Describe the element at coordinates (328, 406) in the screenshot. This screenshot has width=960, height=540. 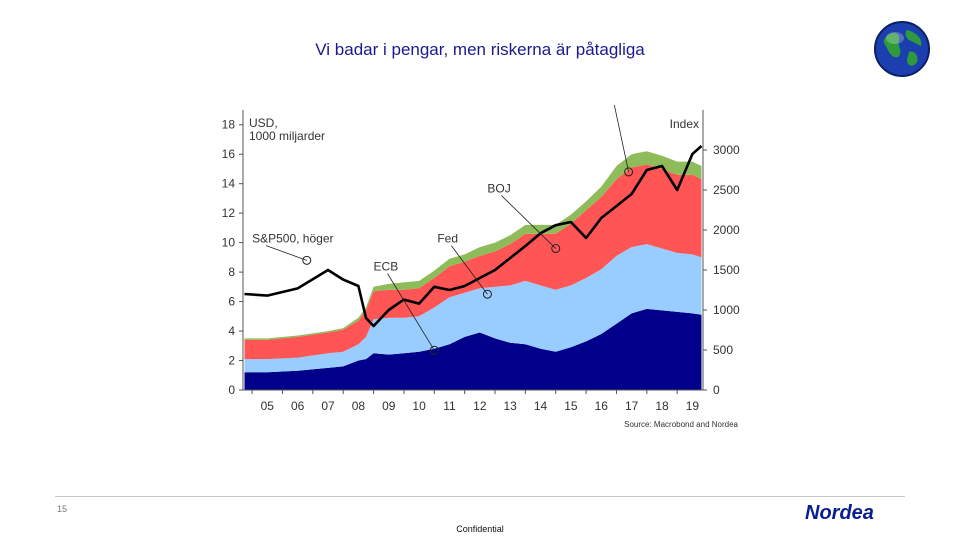
I see `x-tick-label: 07` at that location.